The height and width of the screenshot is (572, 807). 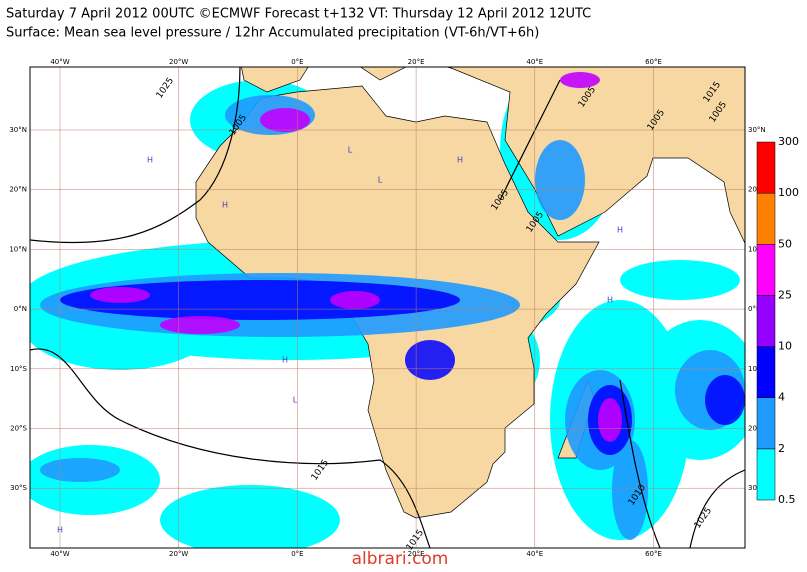 What do you see at coordinates (18, 249) in the screenshot?
I see `latitude-label: 10°N` at bounding box center [18, 249].